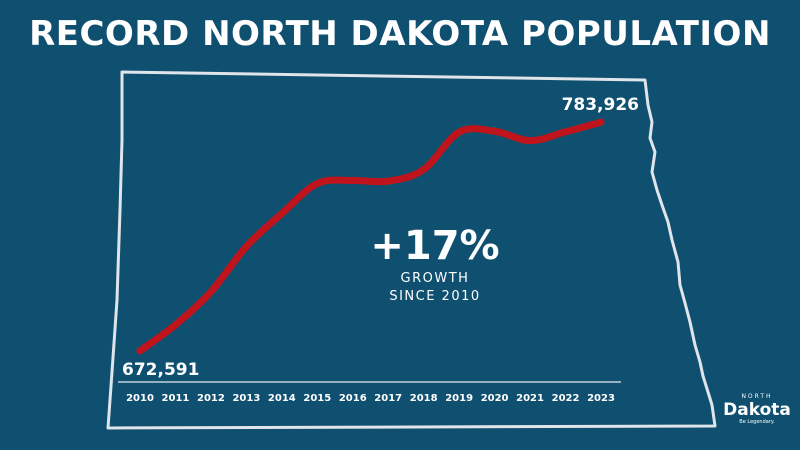 The width and height of the screenshot is (800, 450). What do you see at coordinates (757, 422) in the screenshot?
I see `logo-tagline: Be Legendary.` at bounding box center [757, 422].